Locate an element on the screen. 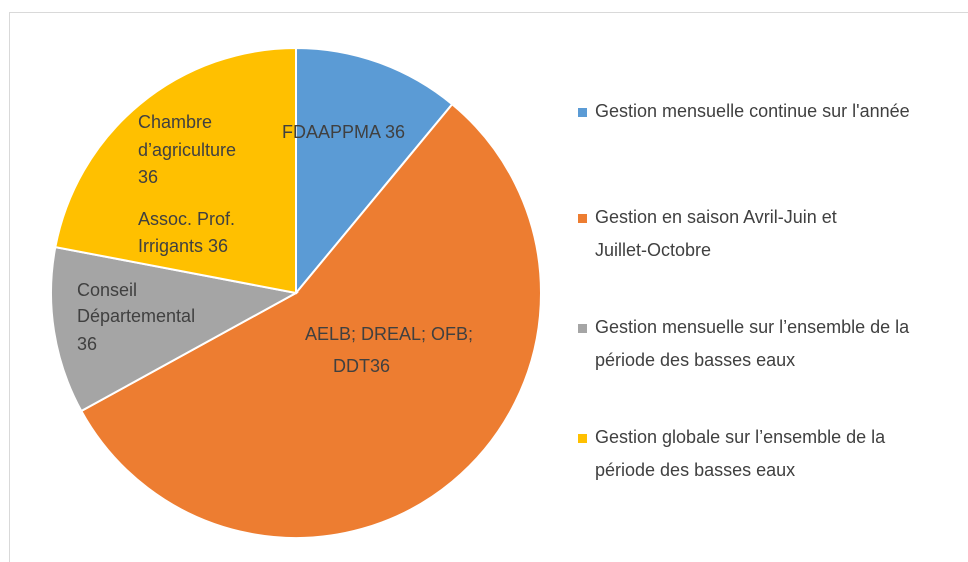  data-label: AELB; DREAL; OFB; is located at coordinates (389, 334).